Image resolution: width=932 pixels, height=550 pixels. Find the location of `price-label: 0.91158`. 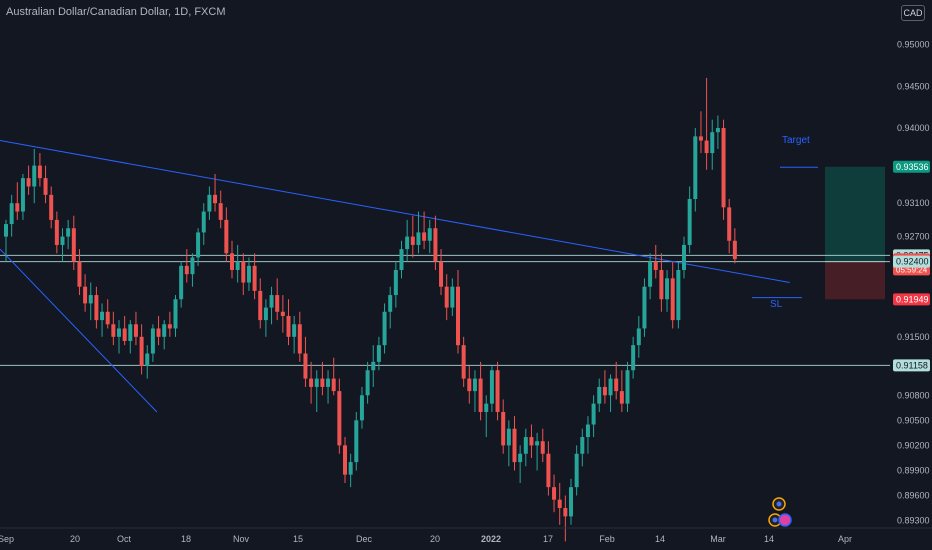

price-label: 0.91158 is located at coordinates (911, 365).